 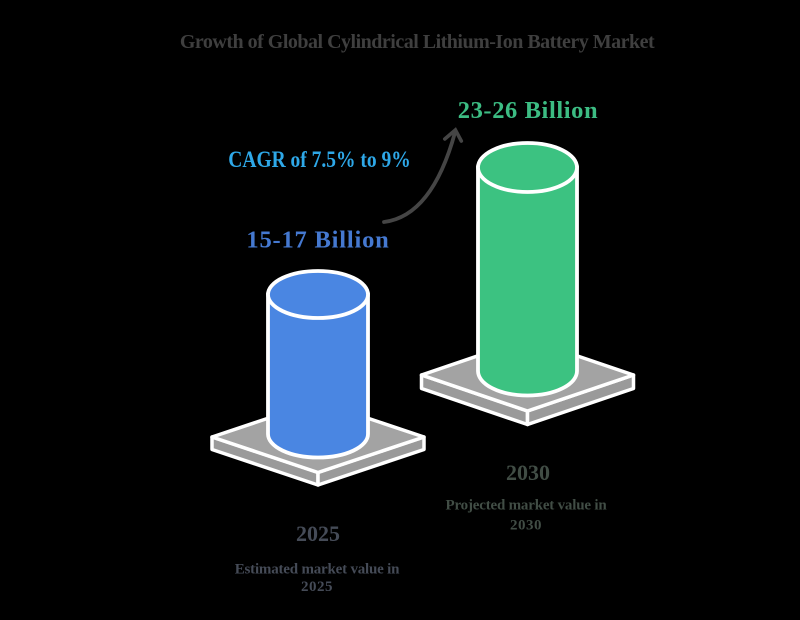 I want to click on svg-text: 23-26 Billion, so click(x=528, y=110).